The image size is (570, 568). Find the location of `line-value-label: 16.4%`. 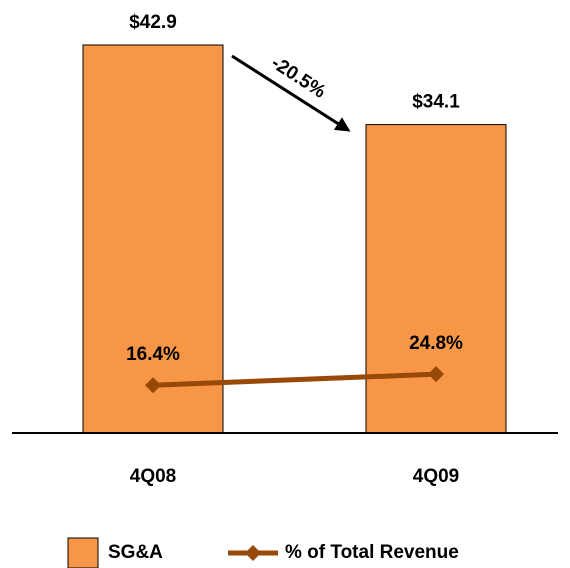

line-value-label: 16.4% is located at coordinates (153, 354).